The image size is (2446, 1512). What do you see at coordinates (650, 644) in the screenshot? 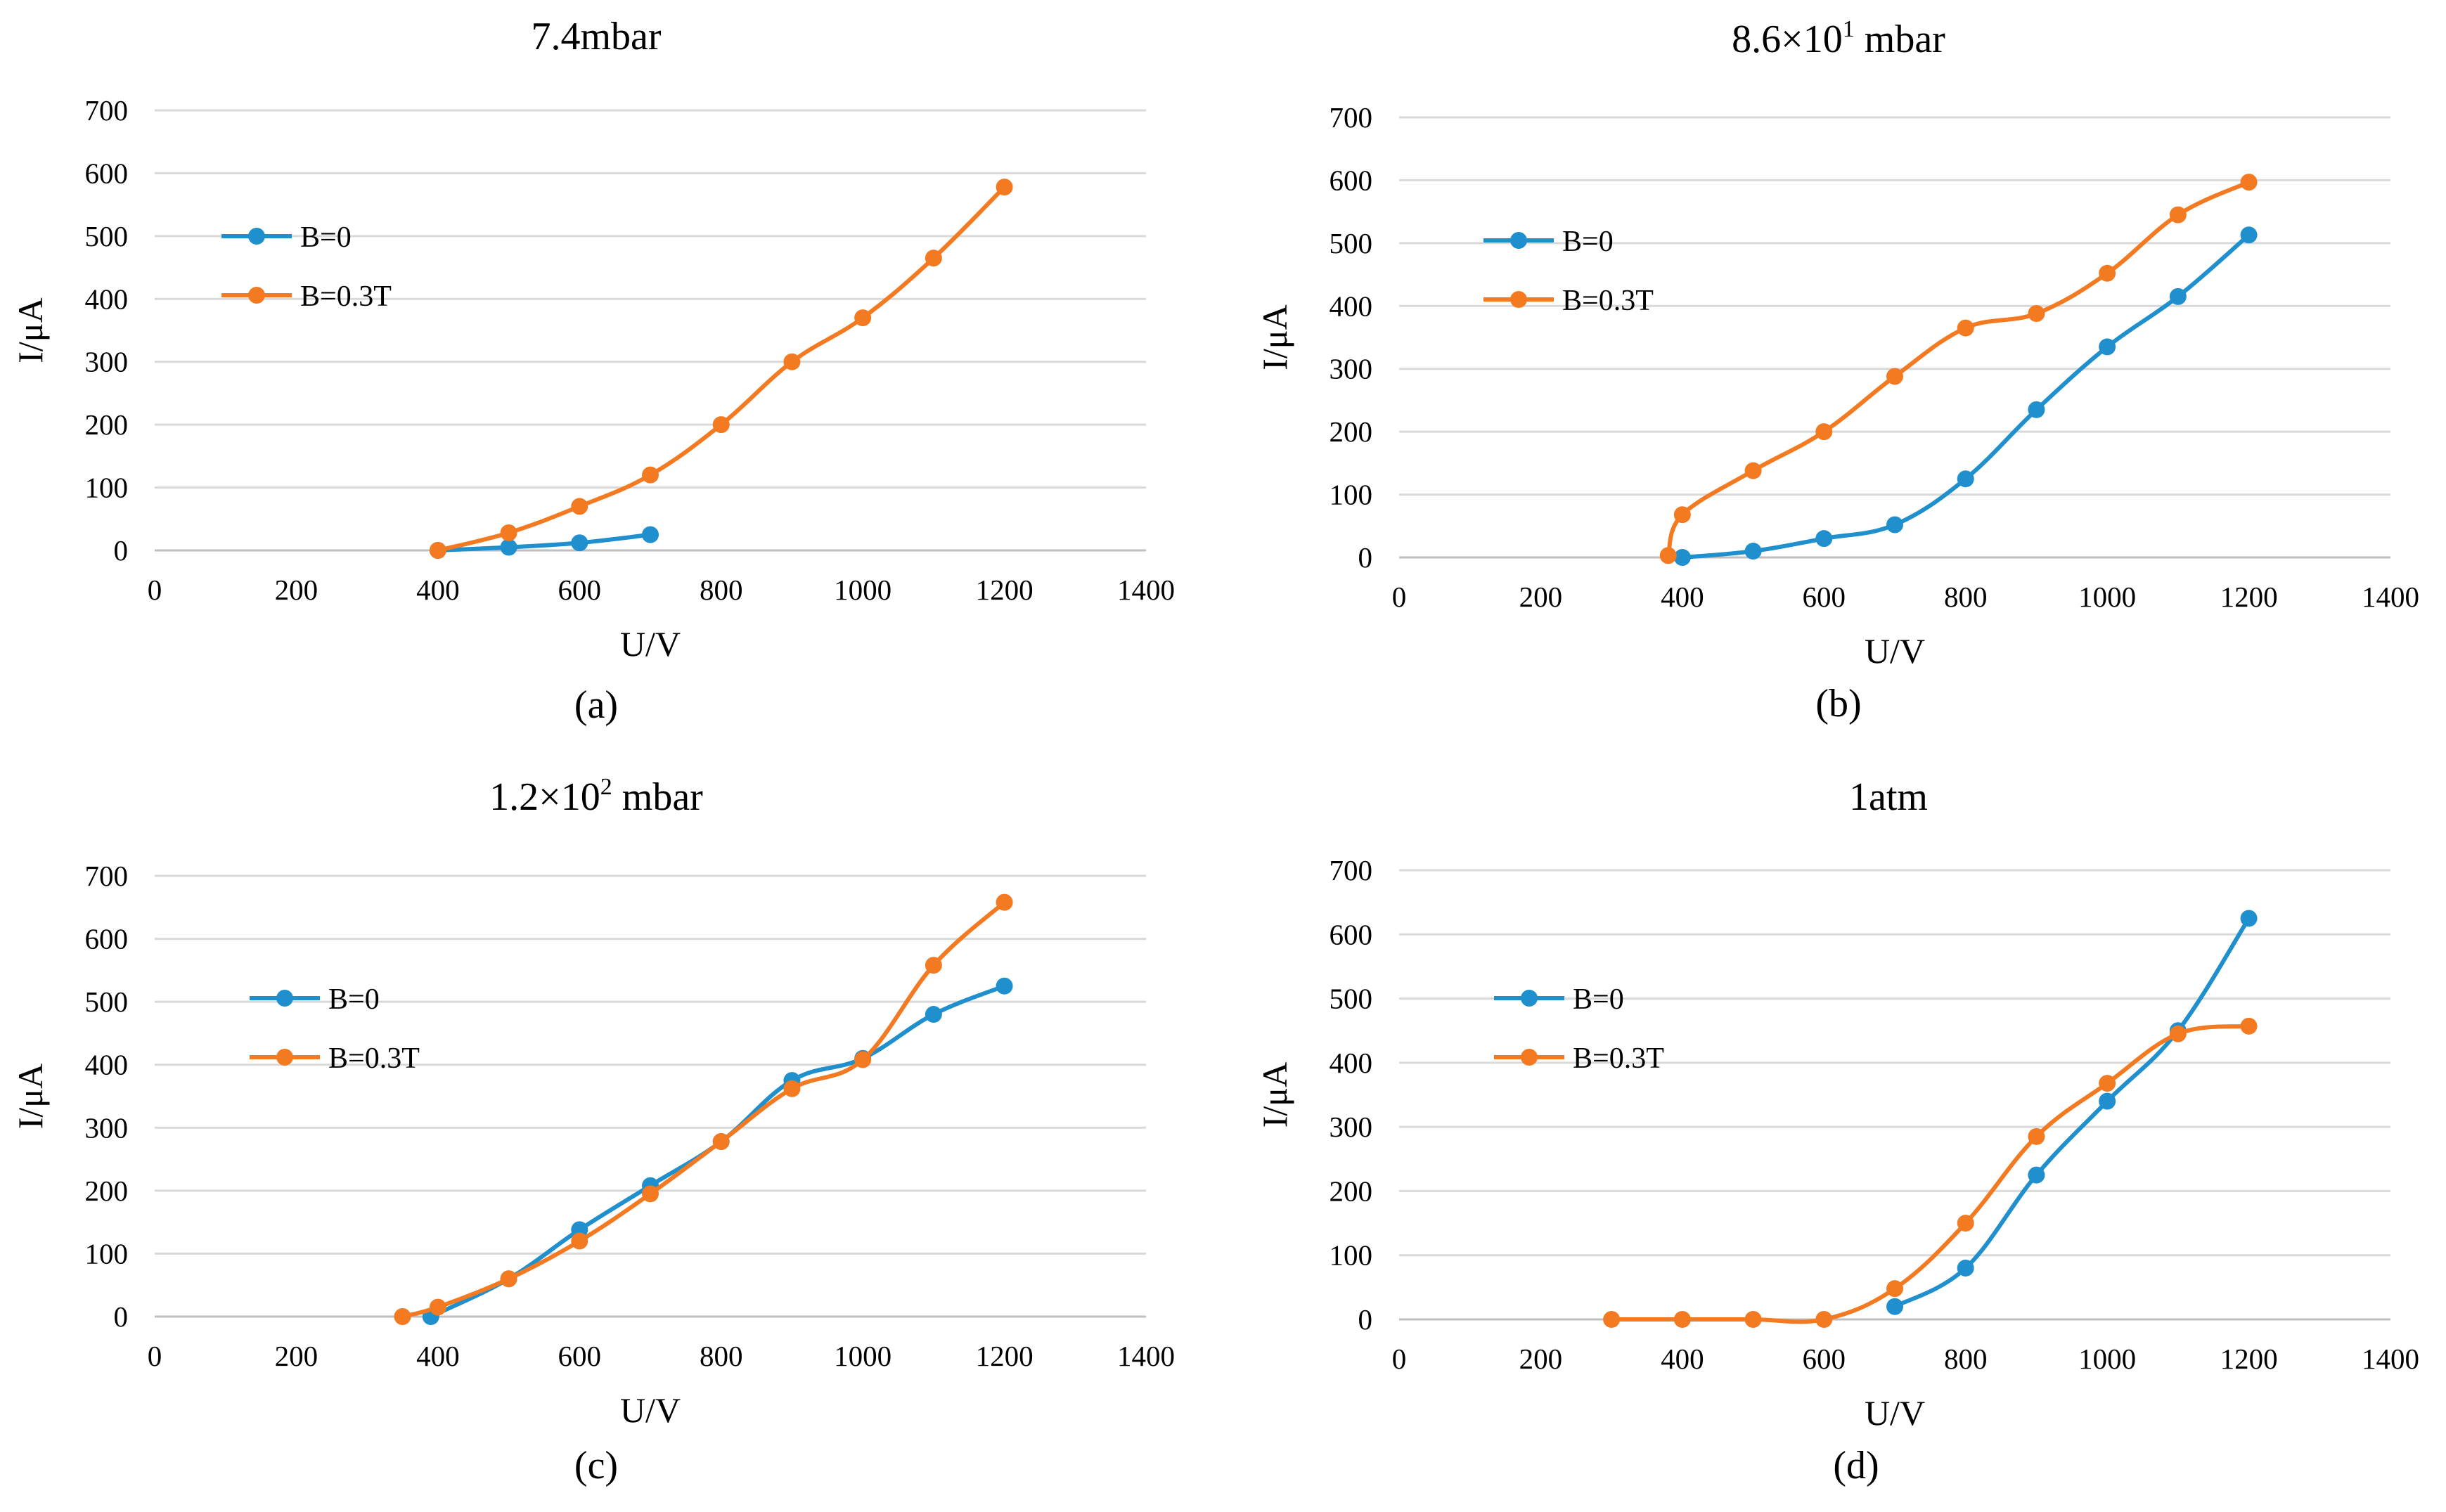
I see `x-axis-title: U/V` at bounding box center [650, 644].